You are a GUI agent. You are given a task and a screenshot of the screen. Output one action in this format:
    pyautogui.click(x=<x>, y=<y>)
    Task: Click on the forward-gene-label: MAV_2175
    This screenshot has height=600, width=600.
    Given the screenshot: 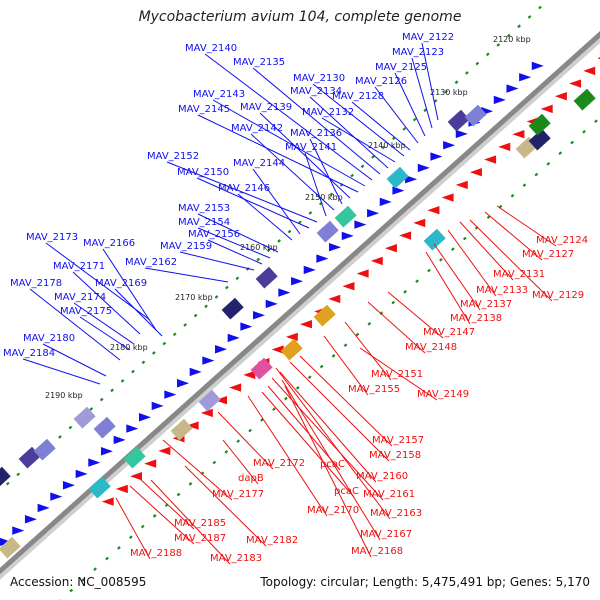 What is the action you would take?
    pyautogui.click(x=86, y=311)
    